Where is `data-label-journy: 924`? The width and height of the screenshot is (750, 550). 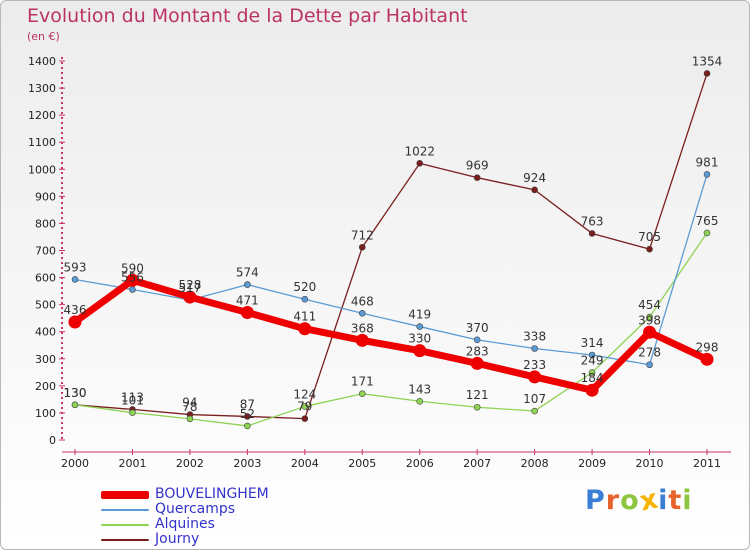
data-label-journy: 924 is located at coordinates (534, 178).